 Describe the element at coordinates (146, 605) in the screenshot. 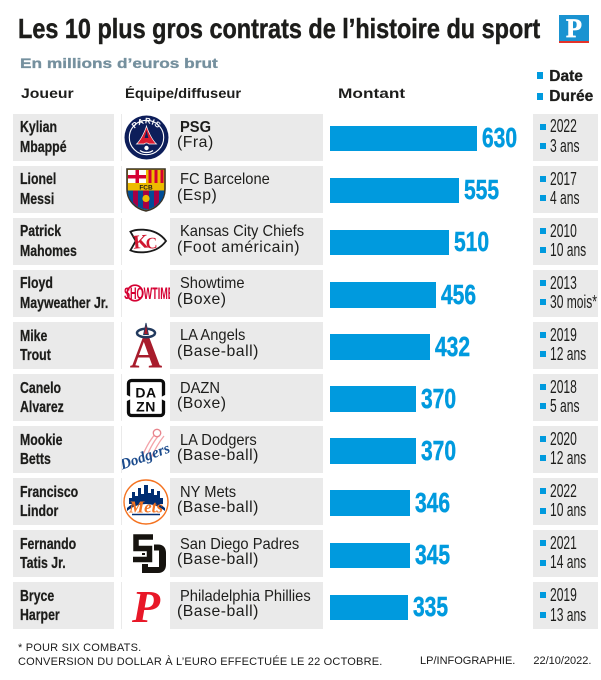

I see `svg-text: P` at that location.